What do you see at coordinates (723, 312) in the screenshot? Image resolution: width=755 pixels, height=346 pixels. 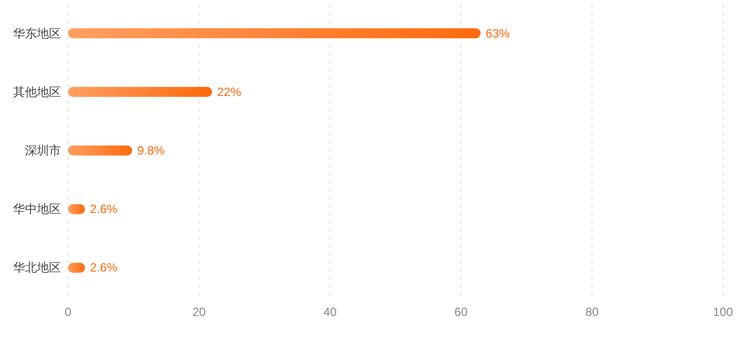 I see `x-tick-label: 100` at bounding box center [723, 312].